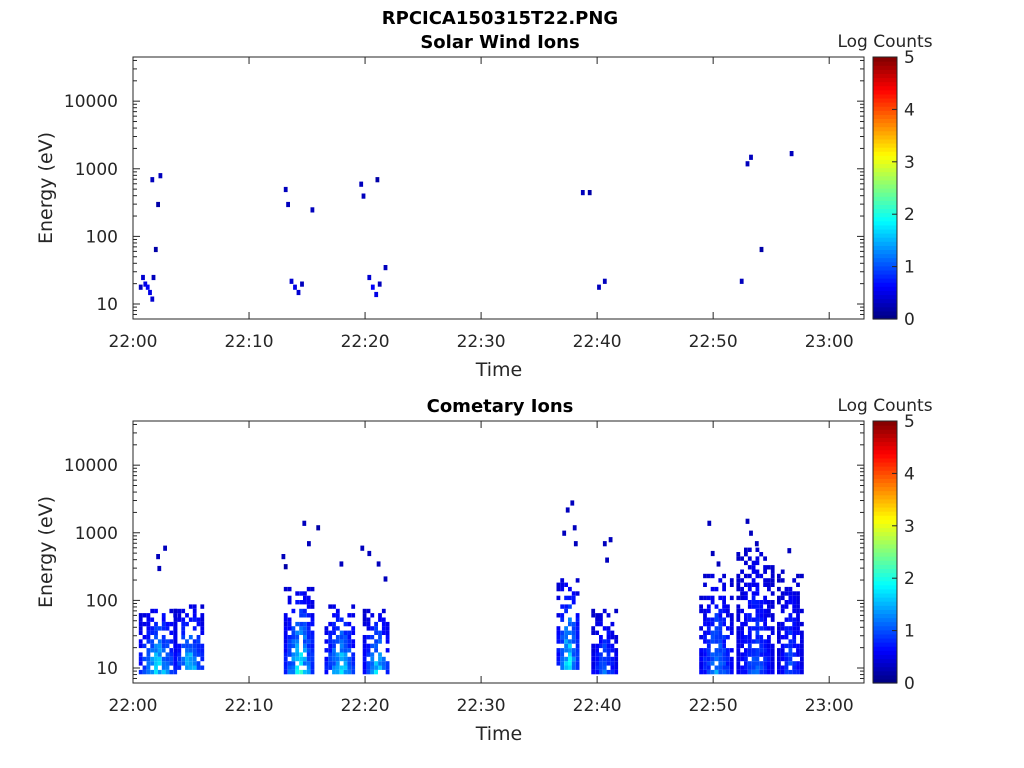  Describe the element at coordinates (249, 342) in the screenshot. I see `x-tick-label: 22:10` at that location.